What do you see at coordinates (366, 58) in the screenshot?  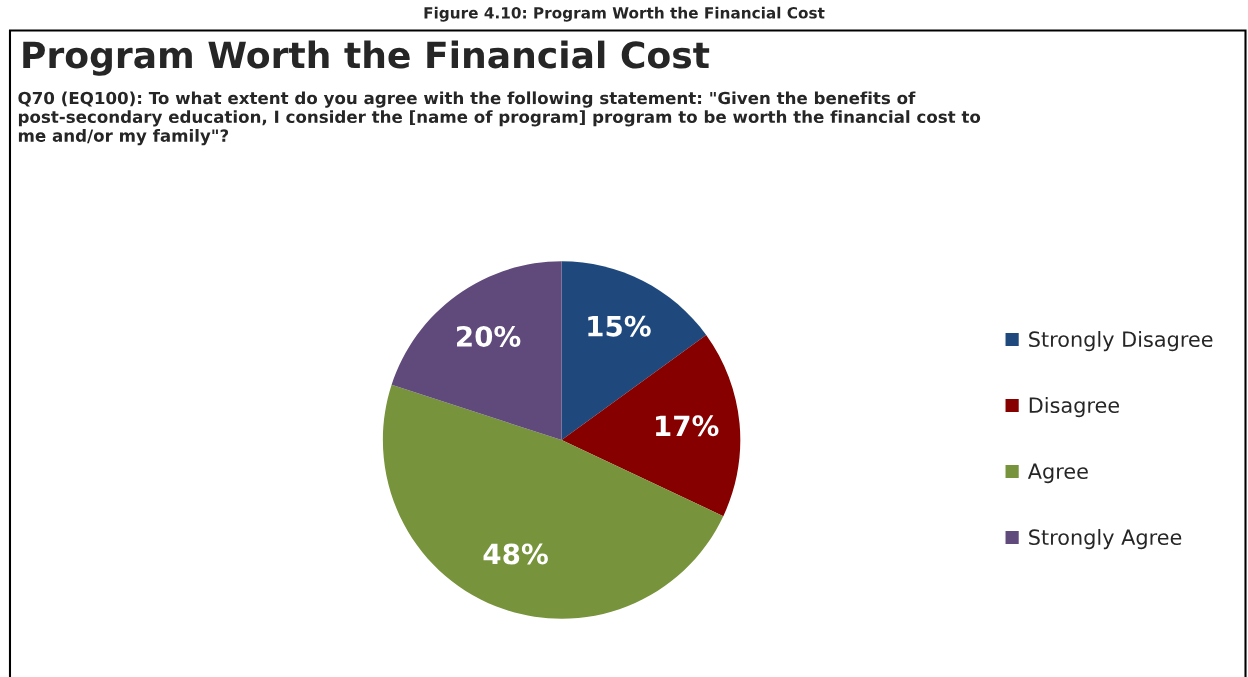 I see `chart-title: Program Worth the Financial Cost` at bounding box center [366, 58].